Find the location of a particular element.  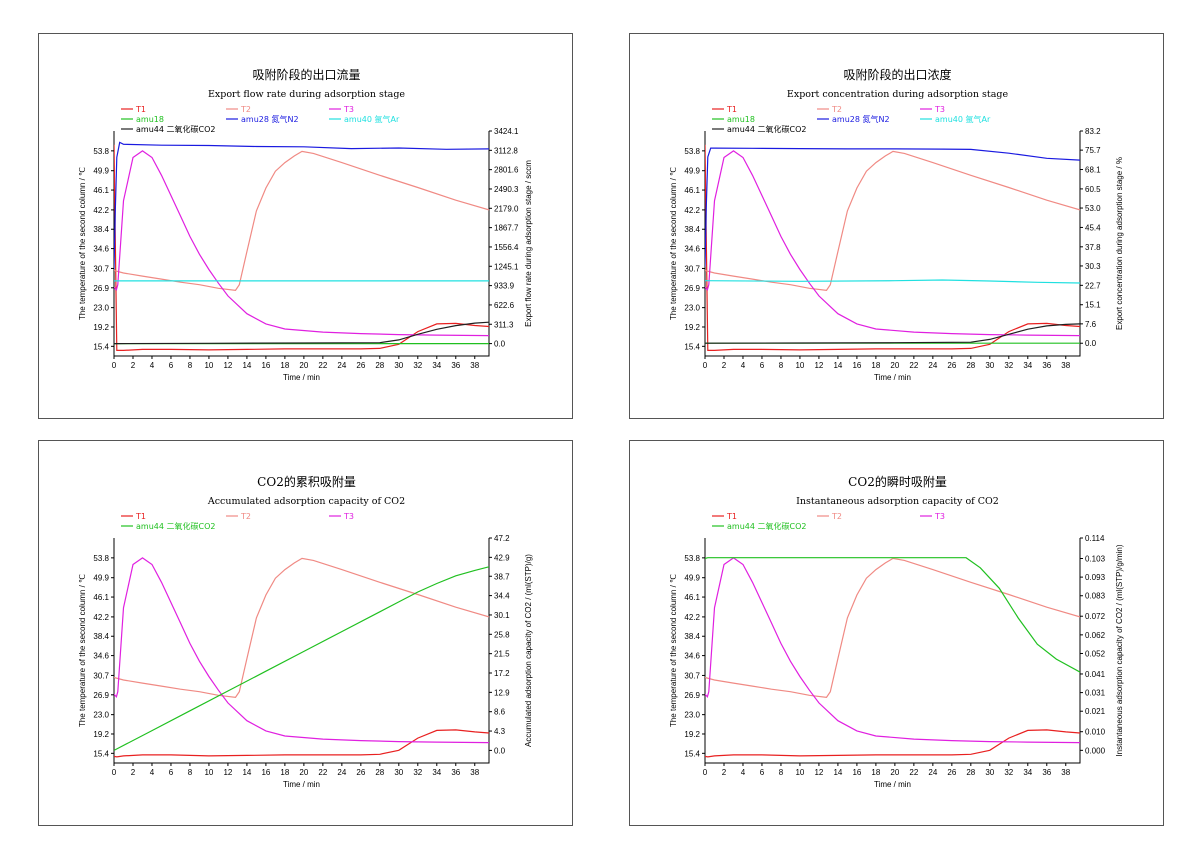

y-right-tick-label: 3112.8 is located at coordinates (506, 150).